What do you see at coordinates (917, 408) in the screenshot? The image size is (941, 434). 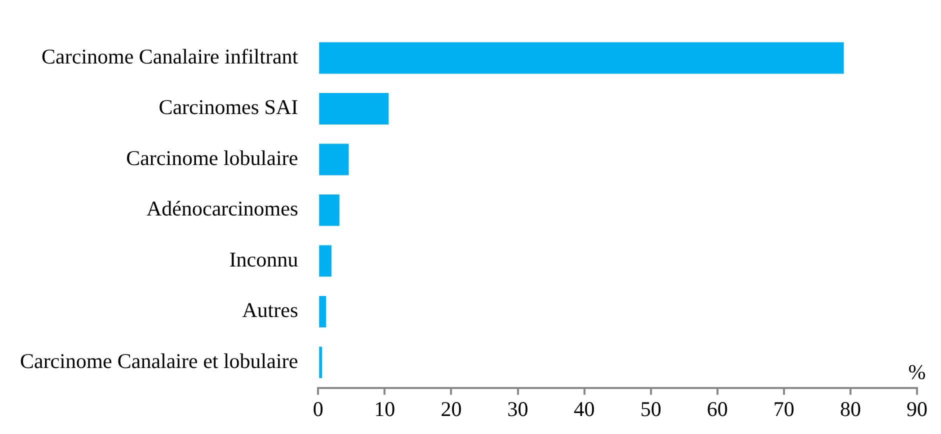 I see `x-tick-label: 90` at bounding box center [917, 408].